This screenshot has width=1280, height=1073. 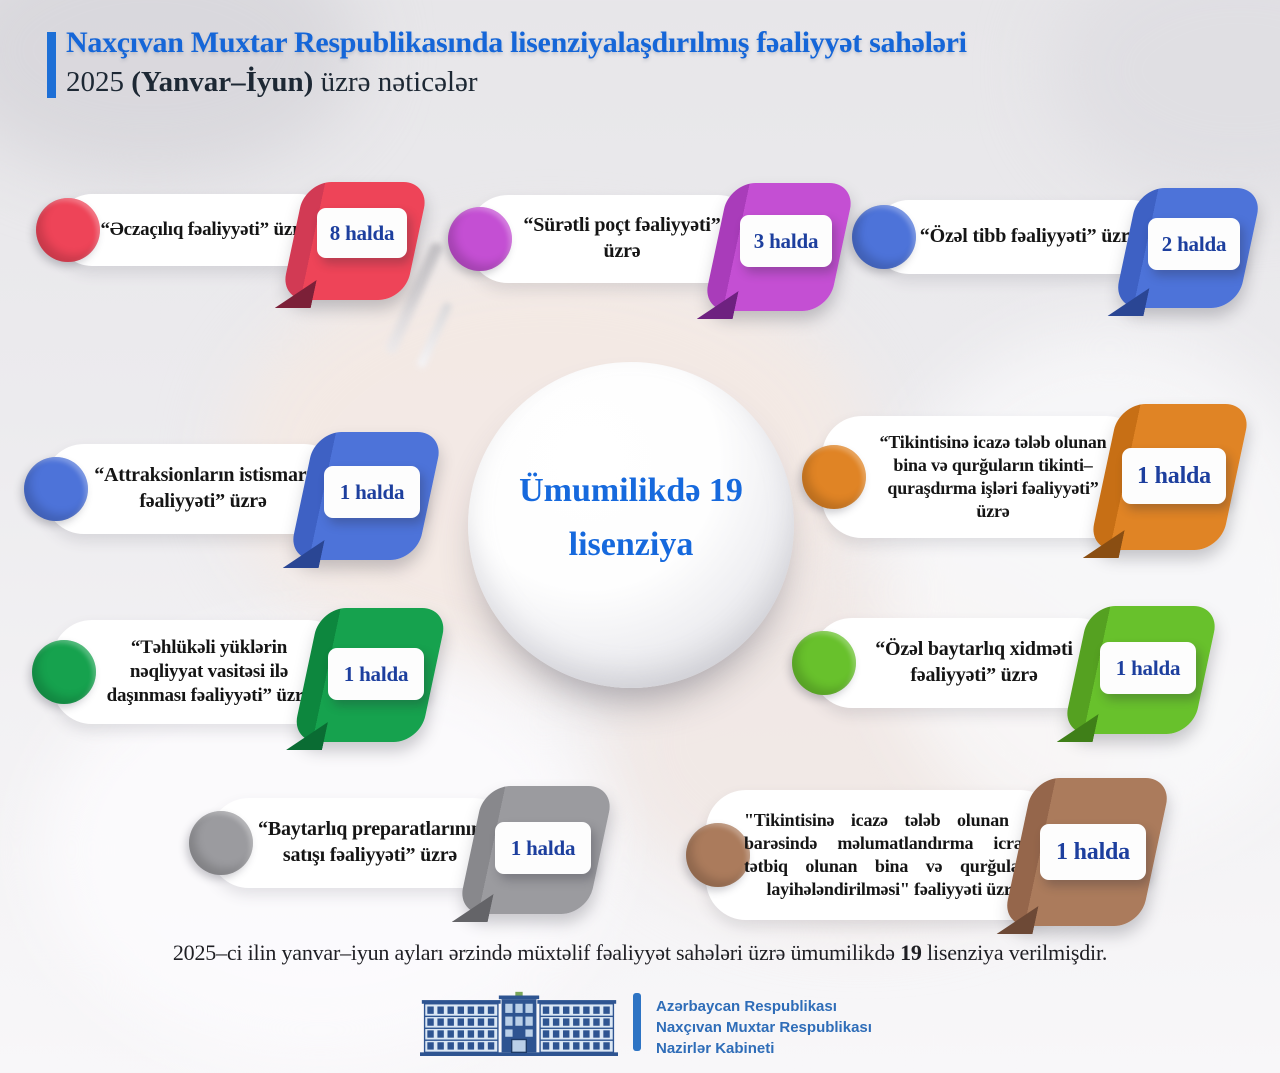 What do you see at coordinates (637, 1022) in the screenshot?
I see `footer-divider-bar` at bounding box center [637, 1022].